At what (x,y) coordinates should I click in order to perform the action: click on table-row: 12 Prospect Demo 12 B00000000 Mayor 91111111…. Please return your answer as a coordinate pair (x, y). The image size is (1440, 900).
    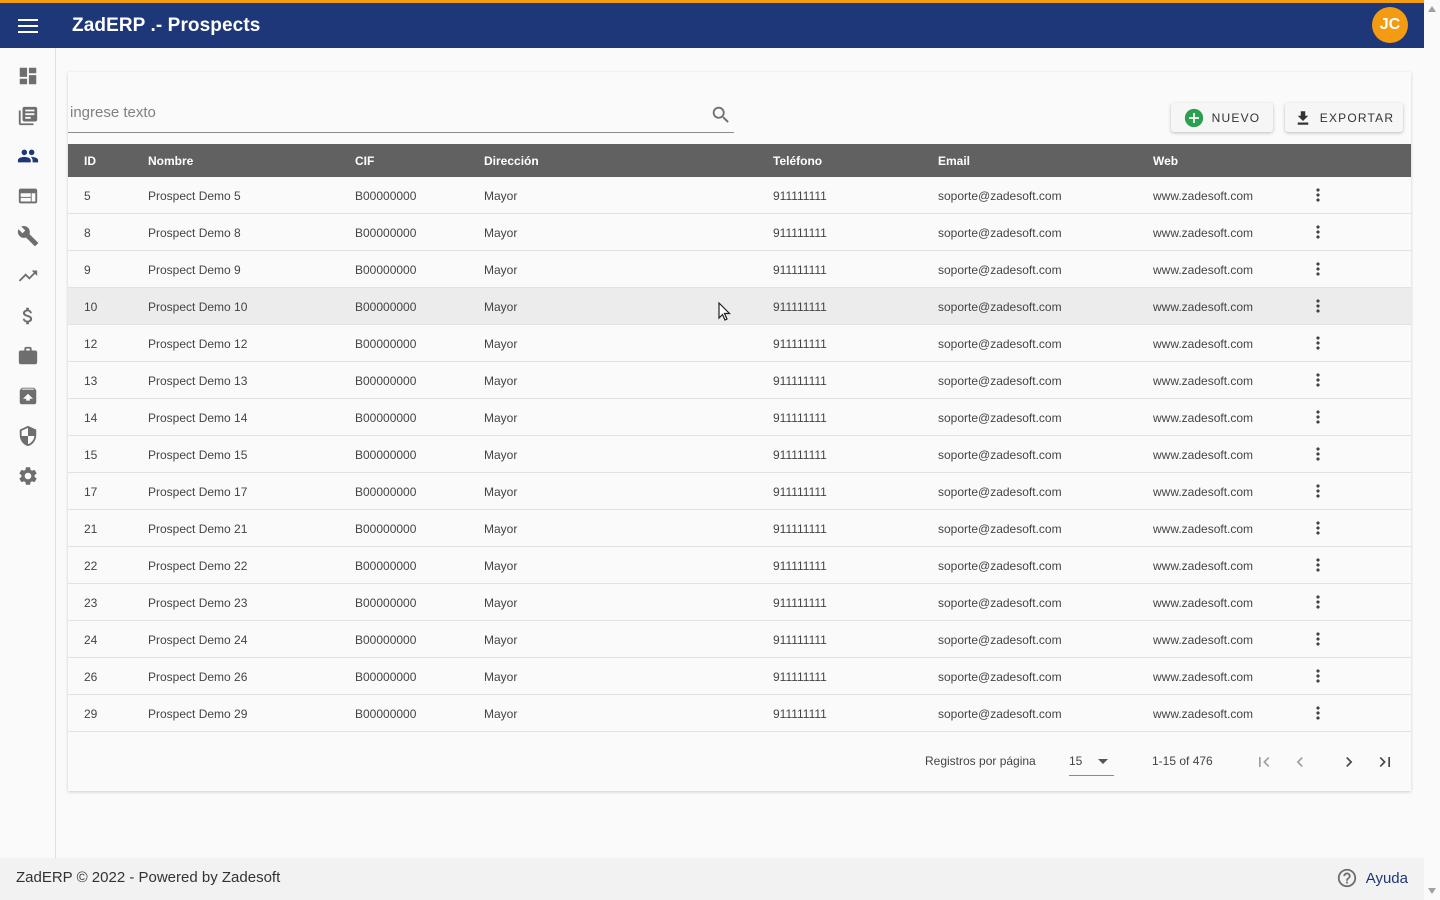
    Looking at the image, I should click on (739, 343).